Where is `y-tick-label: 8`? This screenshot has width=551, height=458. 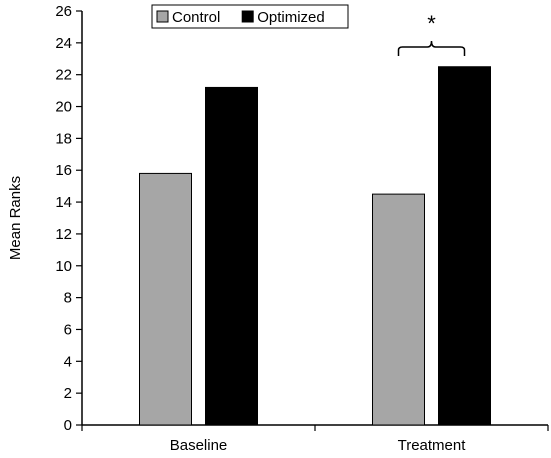 y-tick-label: 8 is located at coordinates (68, 298).